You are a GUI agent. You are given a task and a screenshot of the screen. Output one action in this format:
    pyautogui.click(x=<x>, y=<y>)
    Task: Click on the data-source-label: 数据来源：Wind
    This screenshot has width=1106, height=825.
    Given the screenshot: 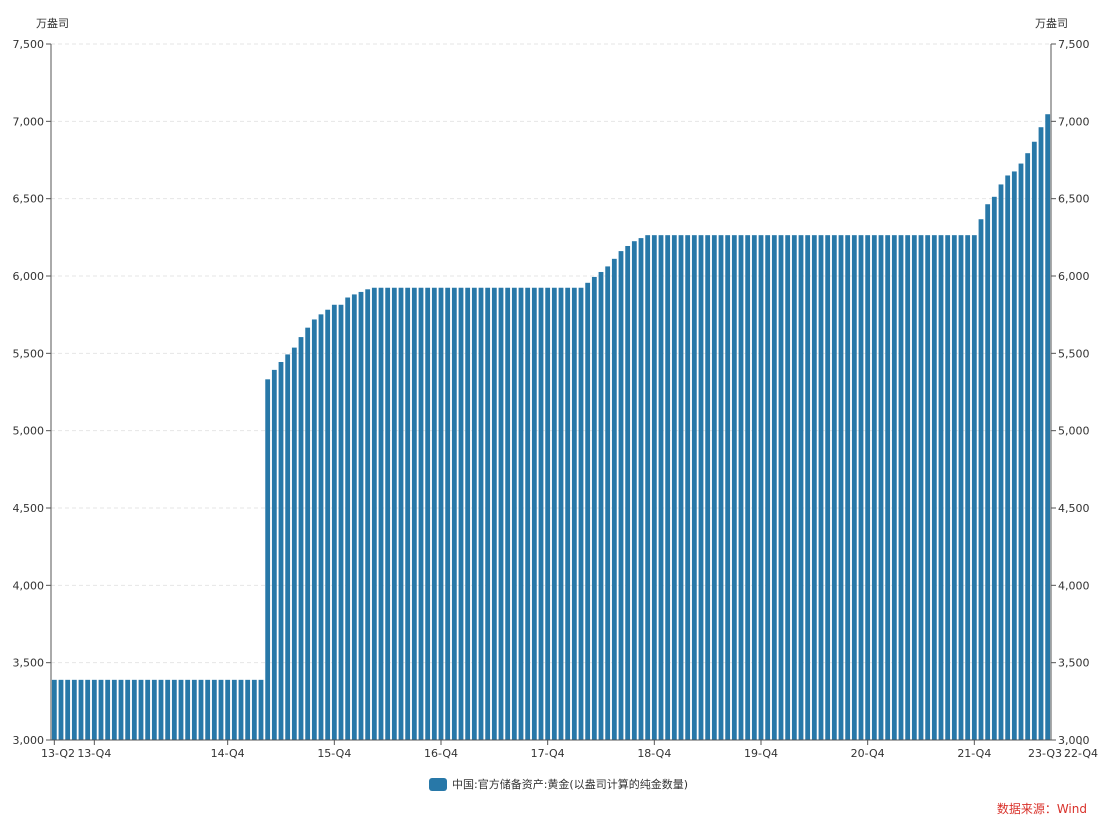 What is the action you would take?
    pyautogui.click(x=1042, y=808)
    